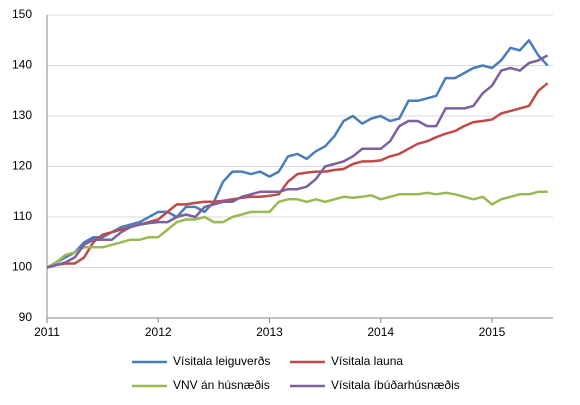  Describe the element at coordinates (22, 166) in the screenshot. I see `y-tick-label: 120` at that location.